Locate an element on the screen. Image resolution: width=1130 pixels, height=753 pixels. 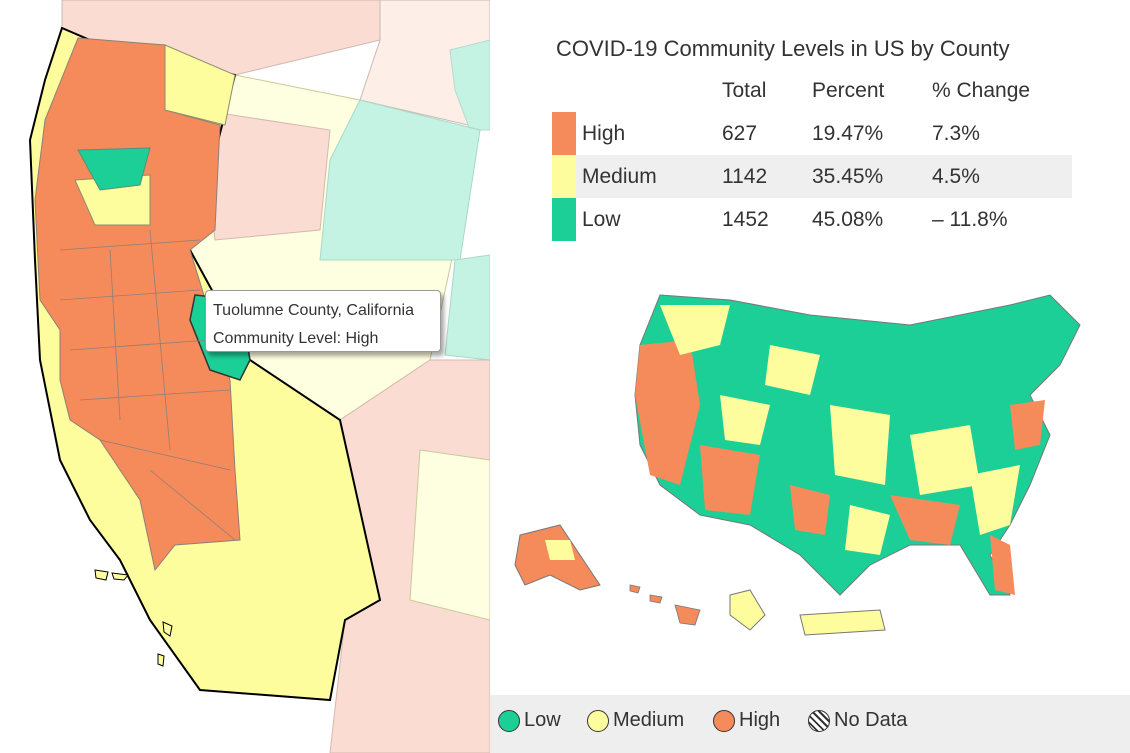
row-percent: 45.08% is located at coordinates (848, 219).